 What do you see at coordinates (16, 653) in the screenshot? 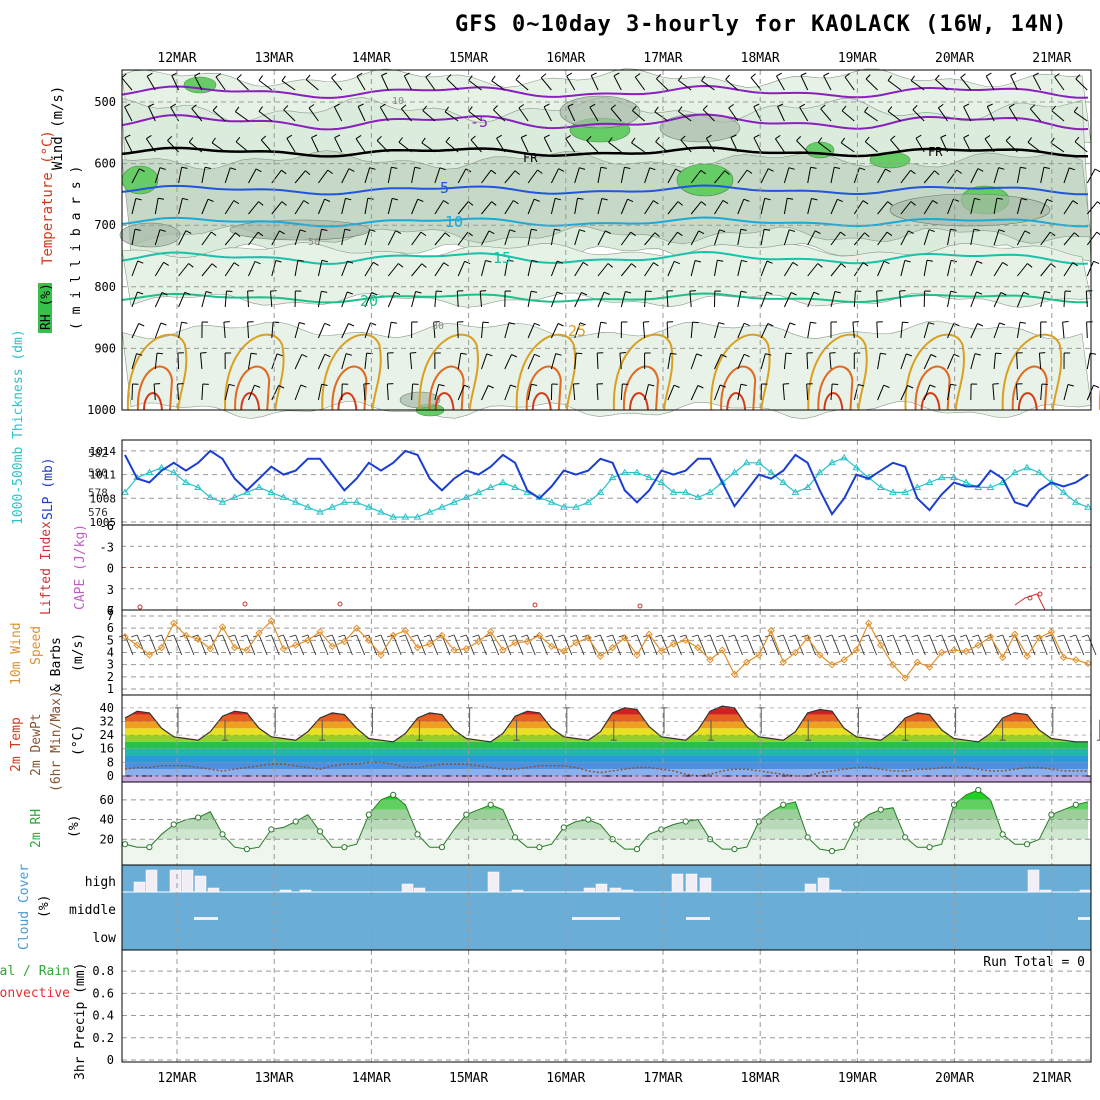
I see `ylabel-10m-wind: 10m Wind` at bounding box center [16, 653].